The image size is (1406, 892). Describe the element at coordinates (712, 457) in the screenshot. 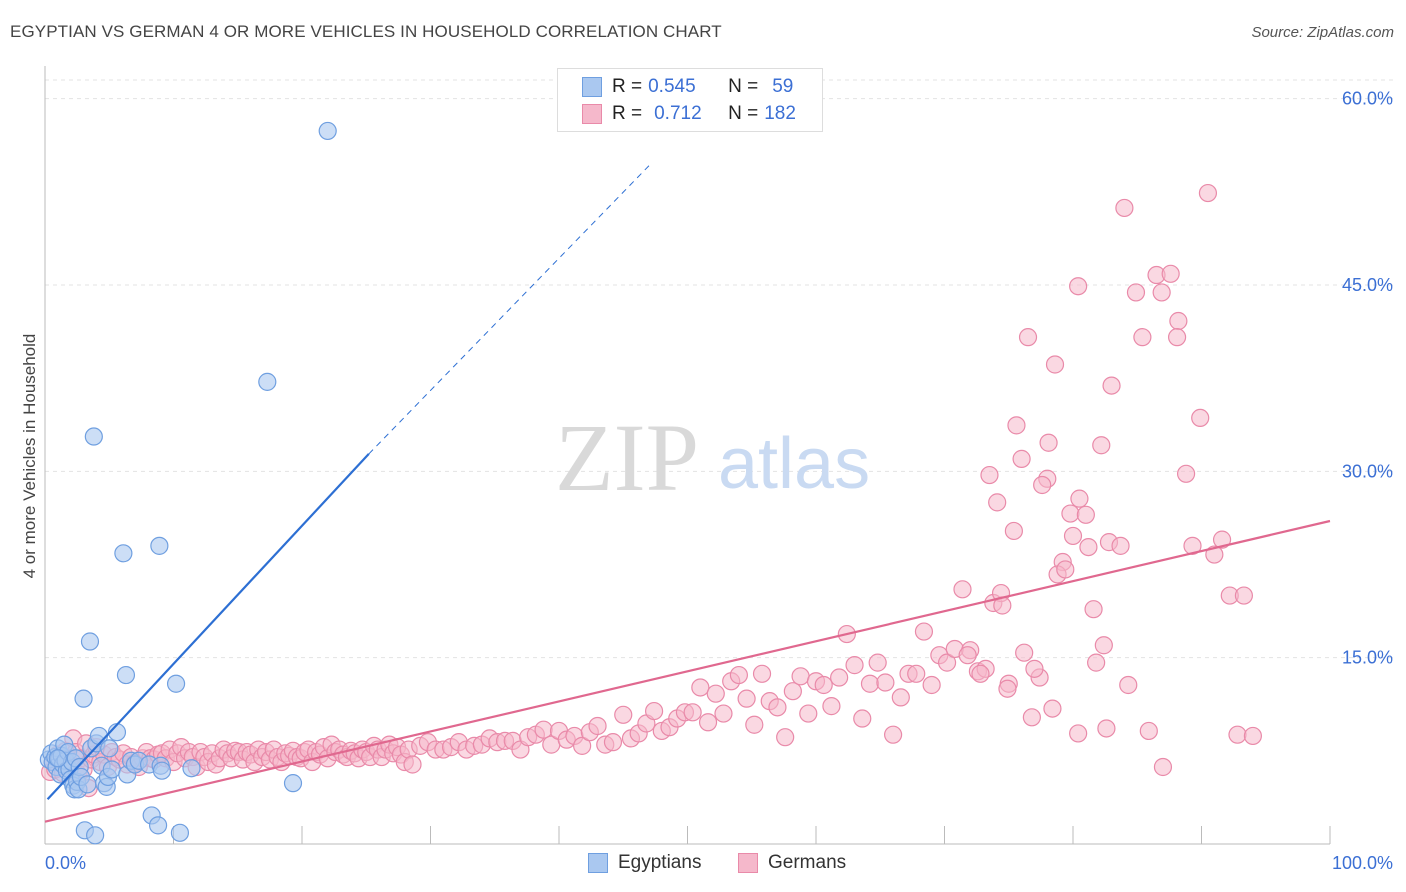

I see `watermark: ZIP atlas` at that location.